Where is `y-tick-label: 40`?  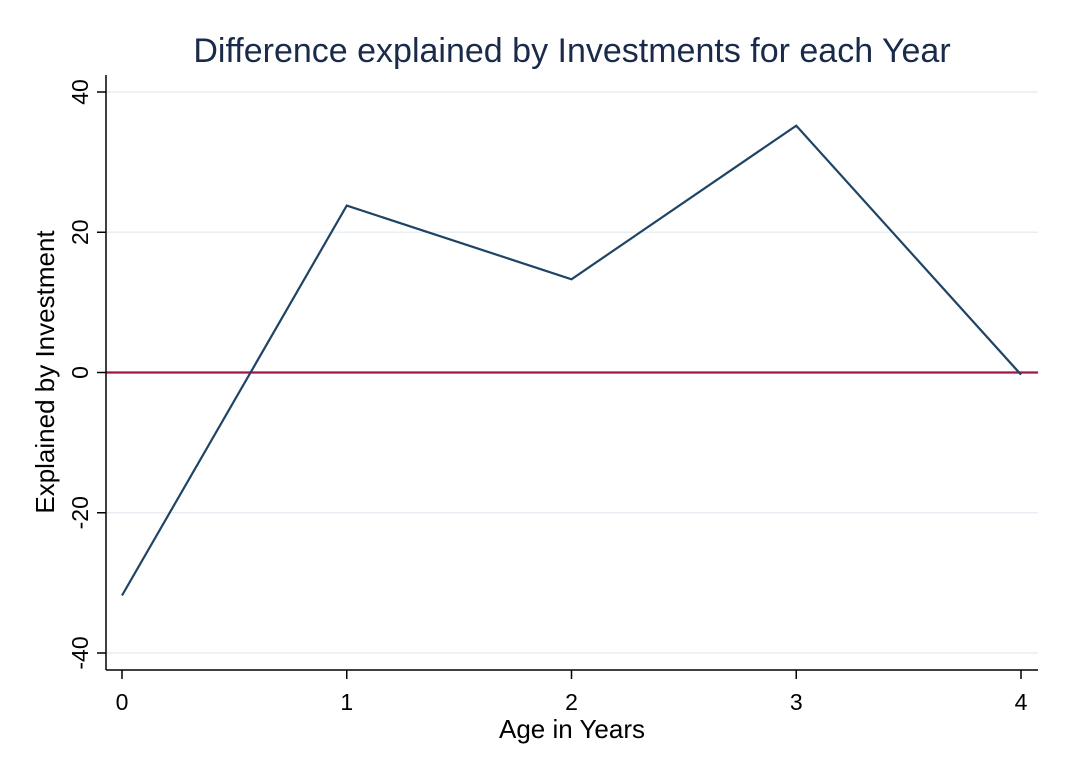
y-tick-label: 40 is located at coordinates (80, 92).